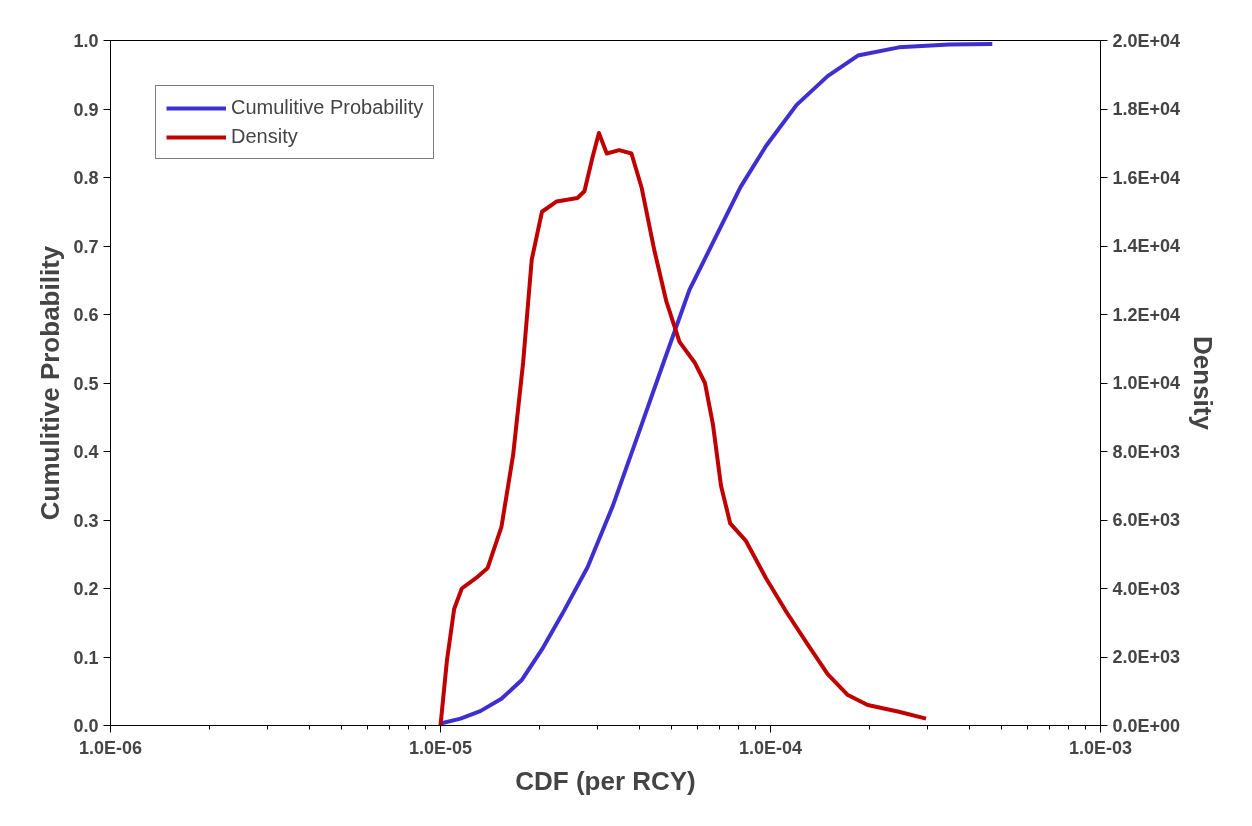 This screenshot has width=1252, height=826. I want to click on x-tick-label: 1.0E-03, so click(1100, 747).